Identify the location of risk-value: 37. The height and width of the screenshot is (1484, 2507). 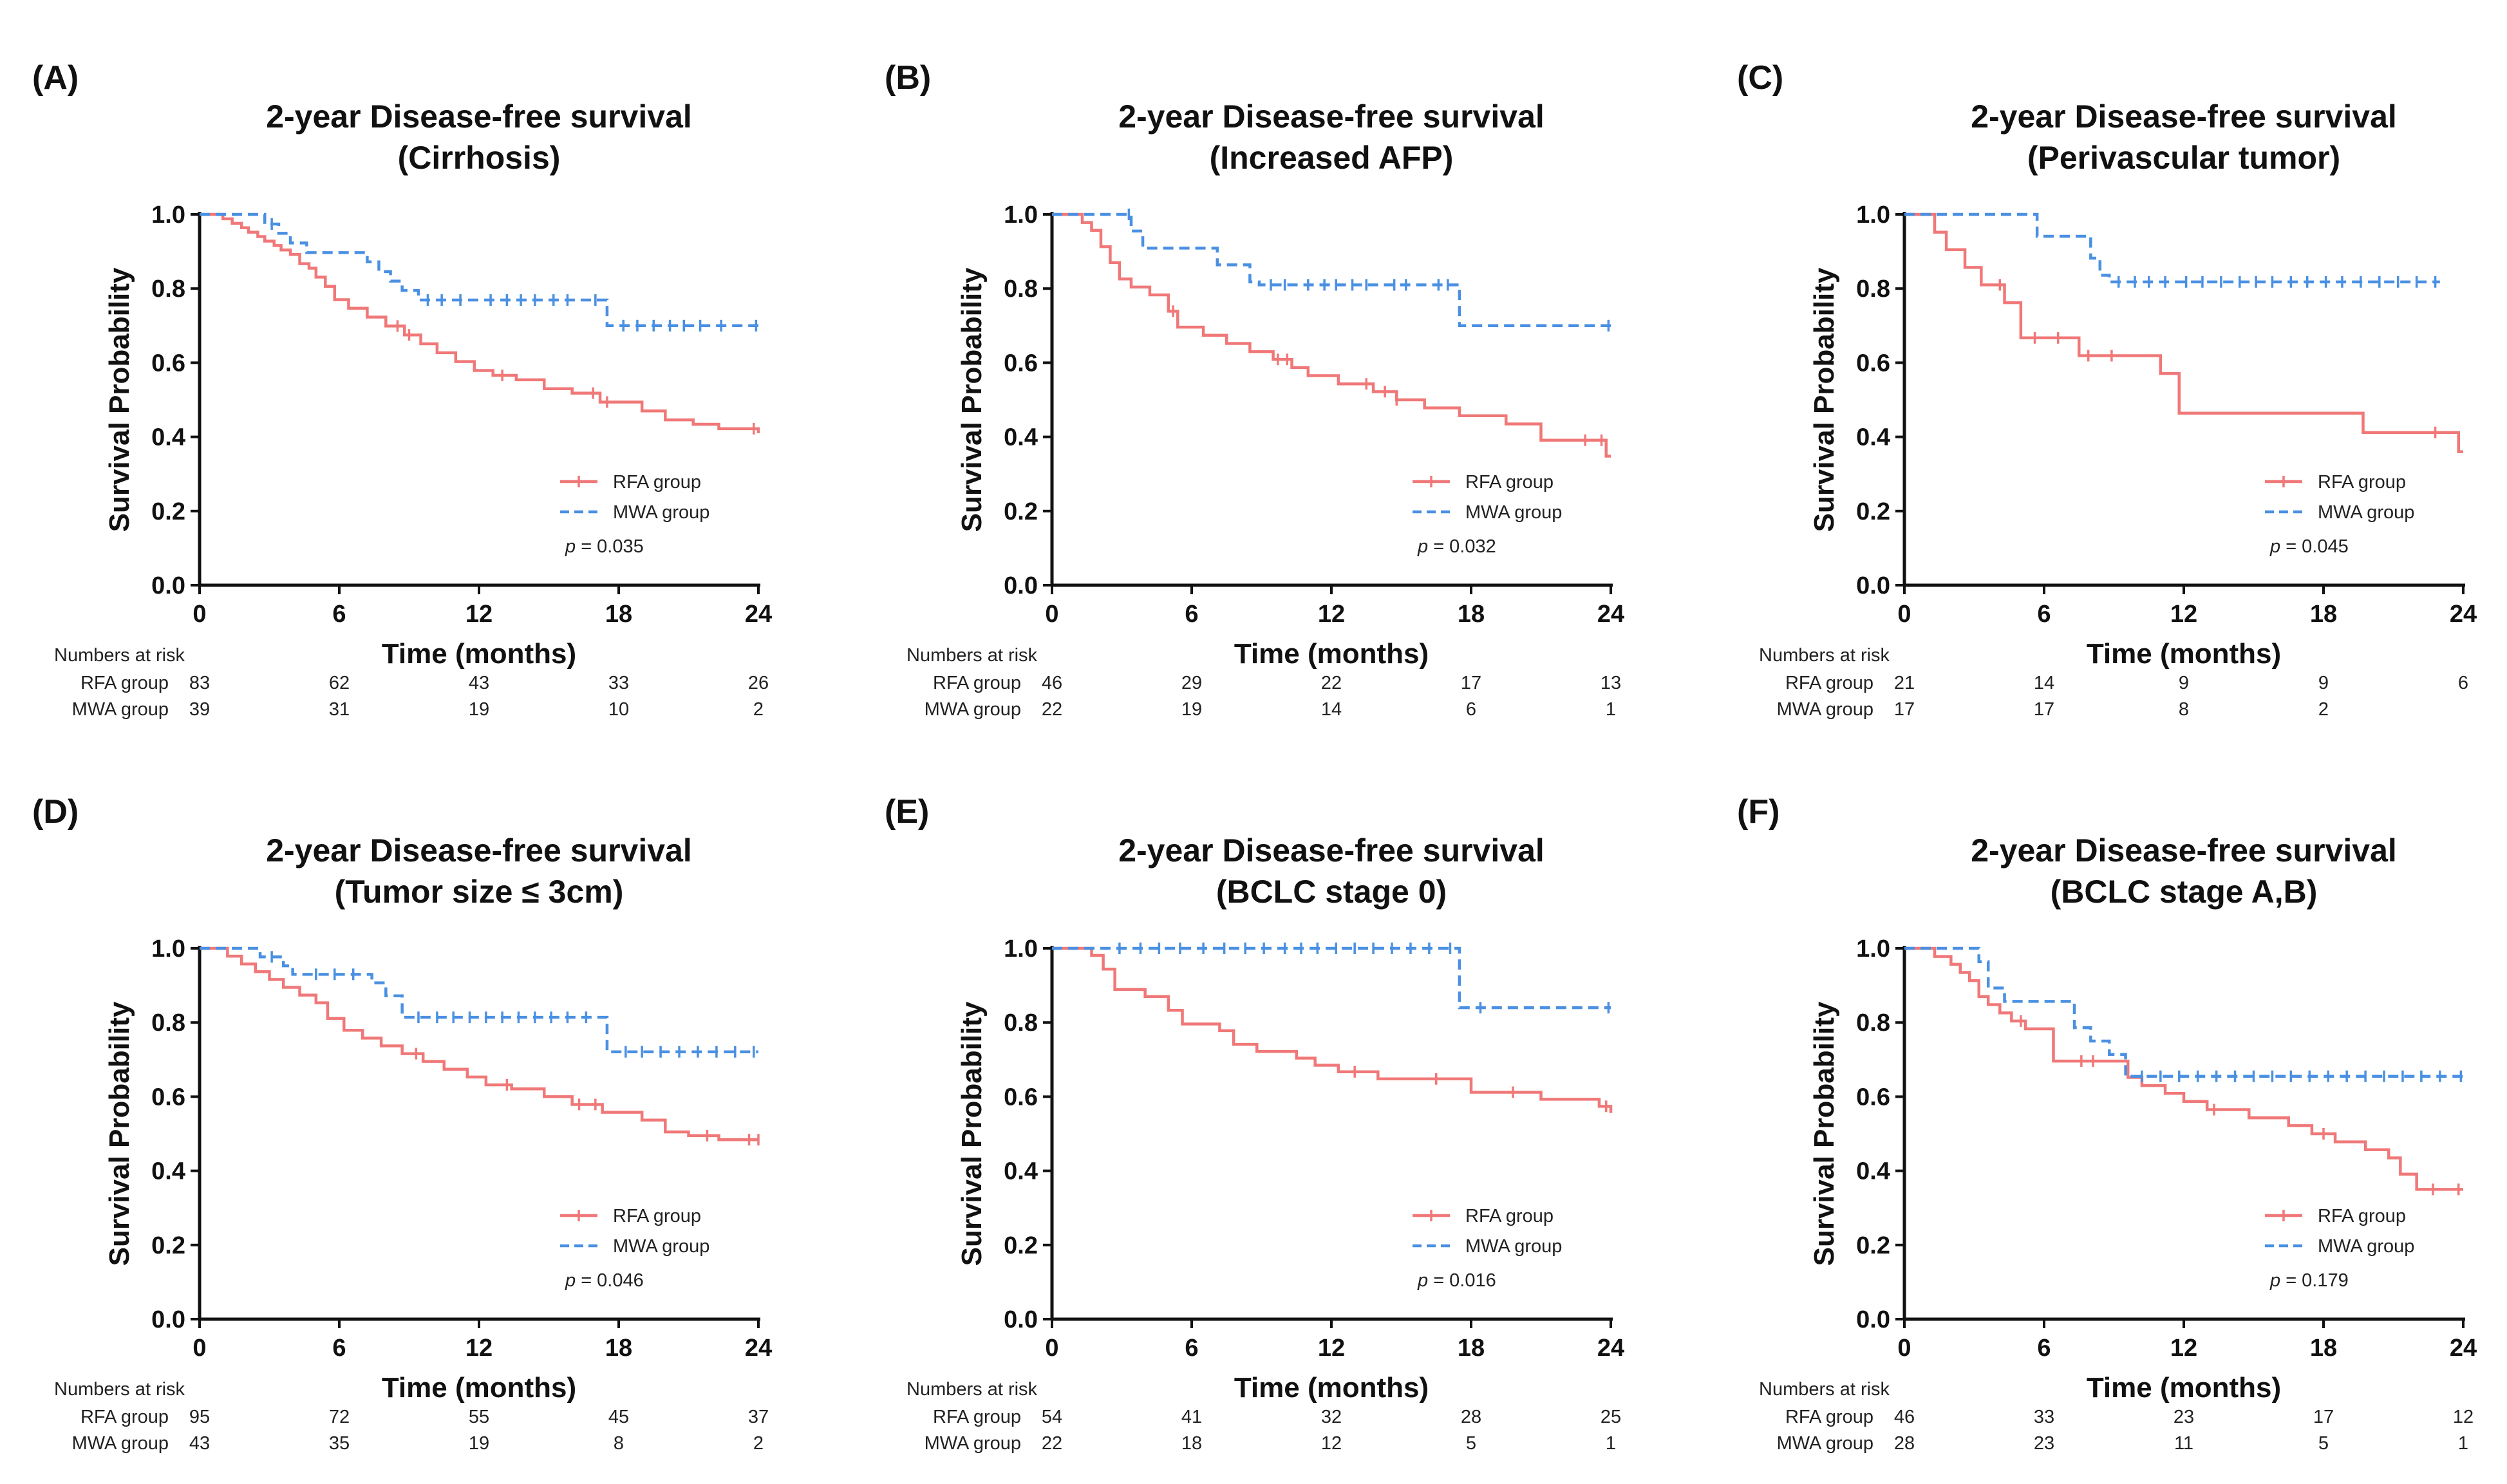
(759, 1417).